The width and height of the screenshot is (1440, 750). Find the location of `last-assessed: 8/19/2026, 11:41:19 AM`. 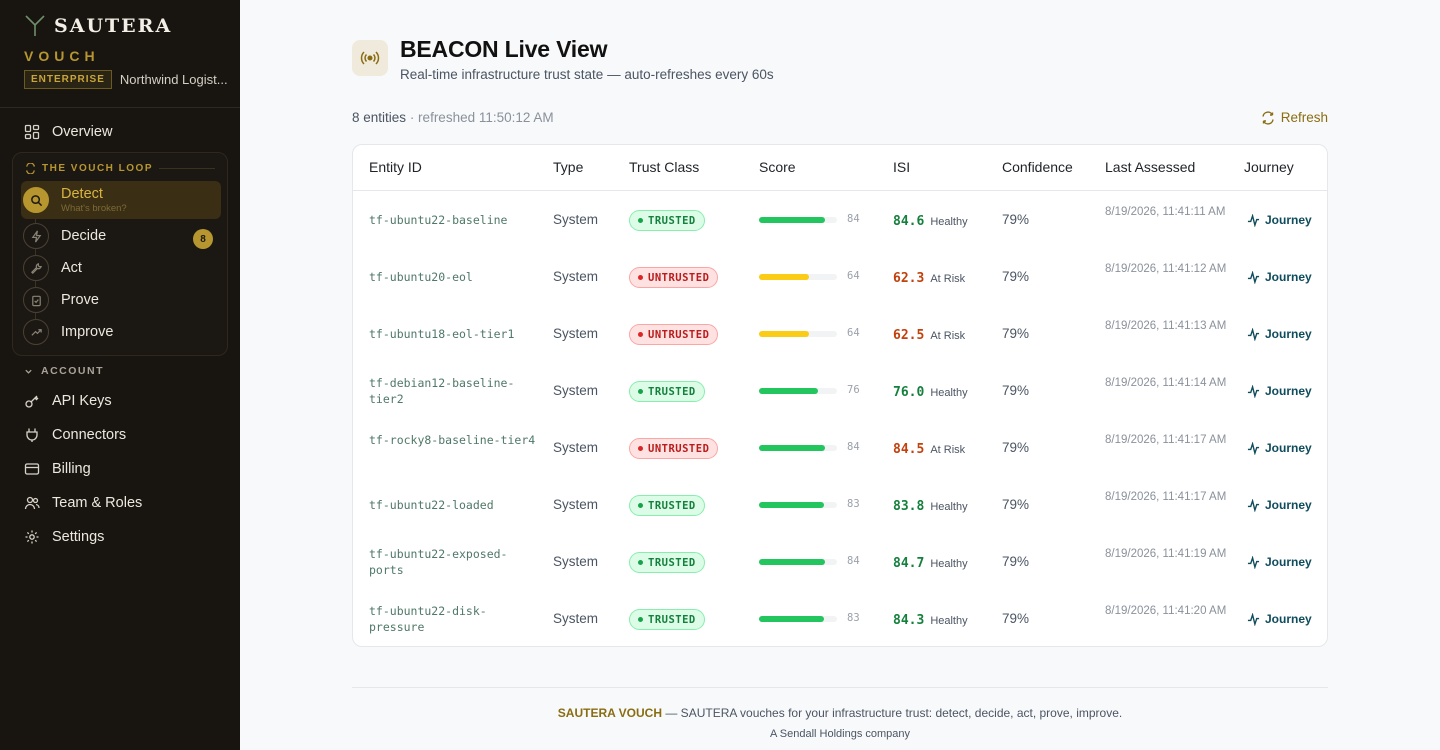

last-assessed: 8/19/2026, 11:41:19 AM is located at coordinates (1166, 554).